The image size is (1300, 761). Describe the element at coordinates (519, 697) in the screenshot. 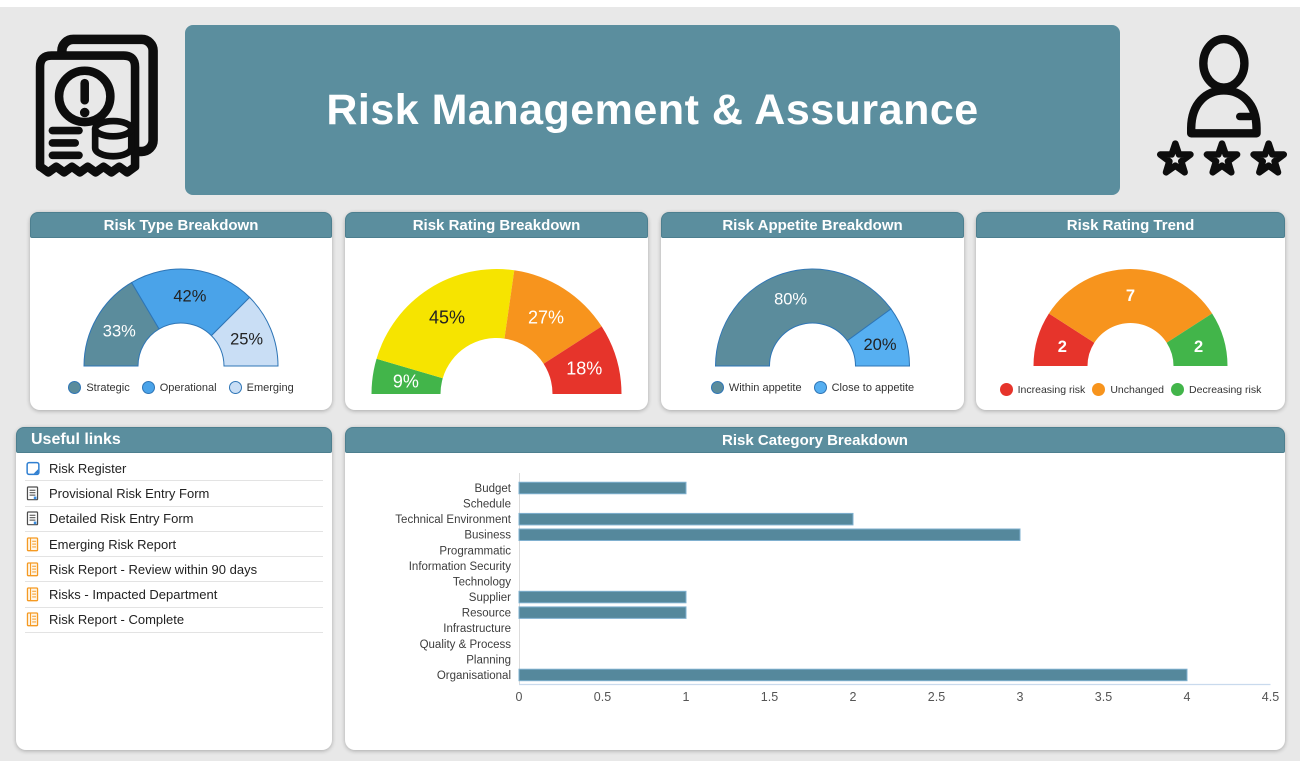

I see `x-axis-tick-label: 0` at that location.